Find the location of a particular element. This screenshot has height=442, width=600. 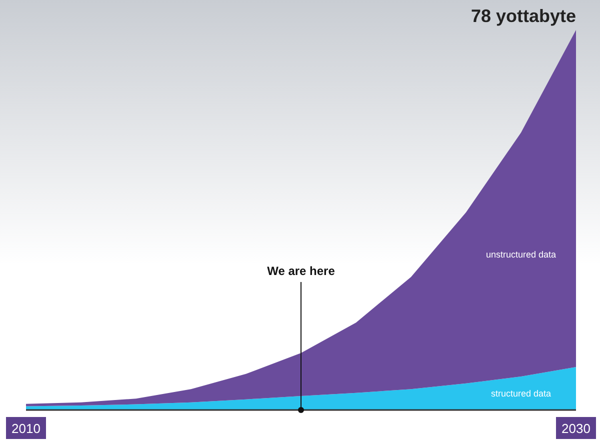

series-label: unstructured data is located at coordinates (521, 255).